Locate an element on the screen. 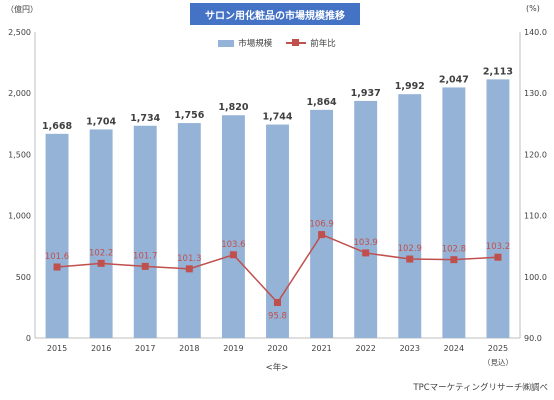 Image resolution: width=554 pixels, height=400 pixels. right-tick-label: 130.0 is located at coordinates (535, 93).